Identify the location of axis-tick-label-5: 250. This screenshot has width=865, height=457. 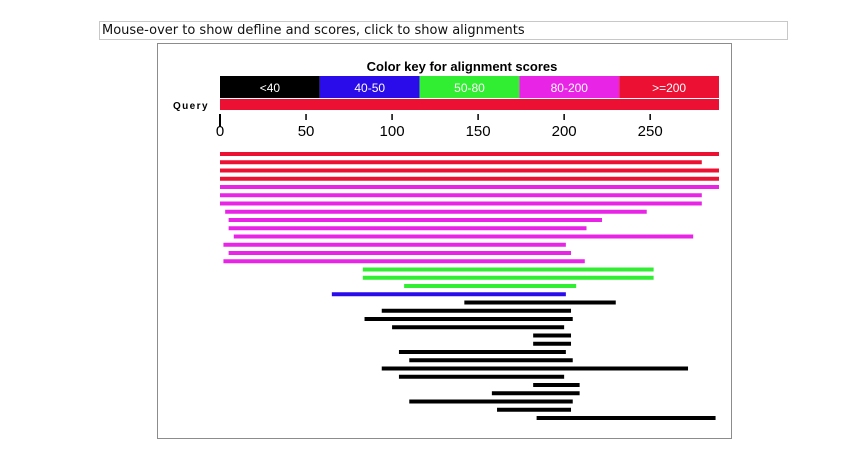
(650, 131).